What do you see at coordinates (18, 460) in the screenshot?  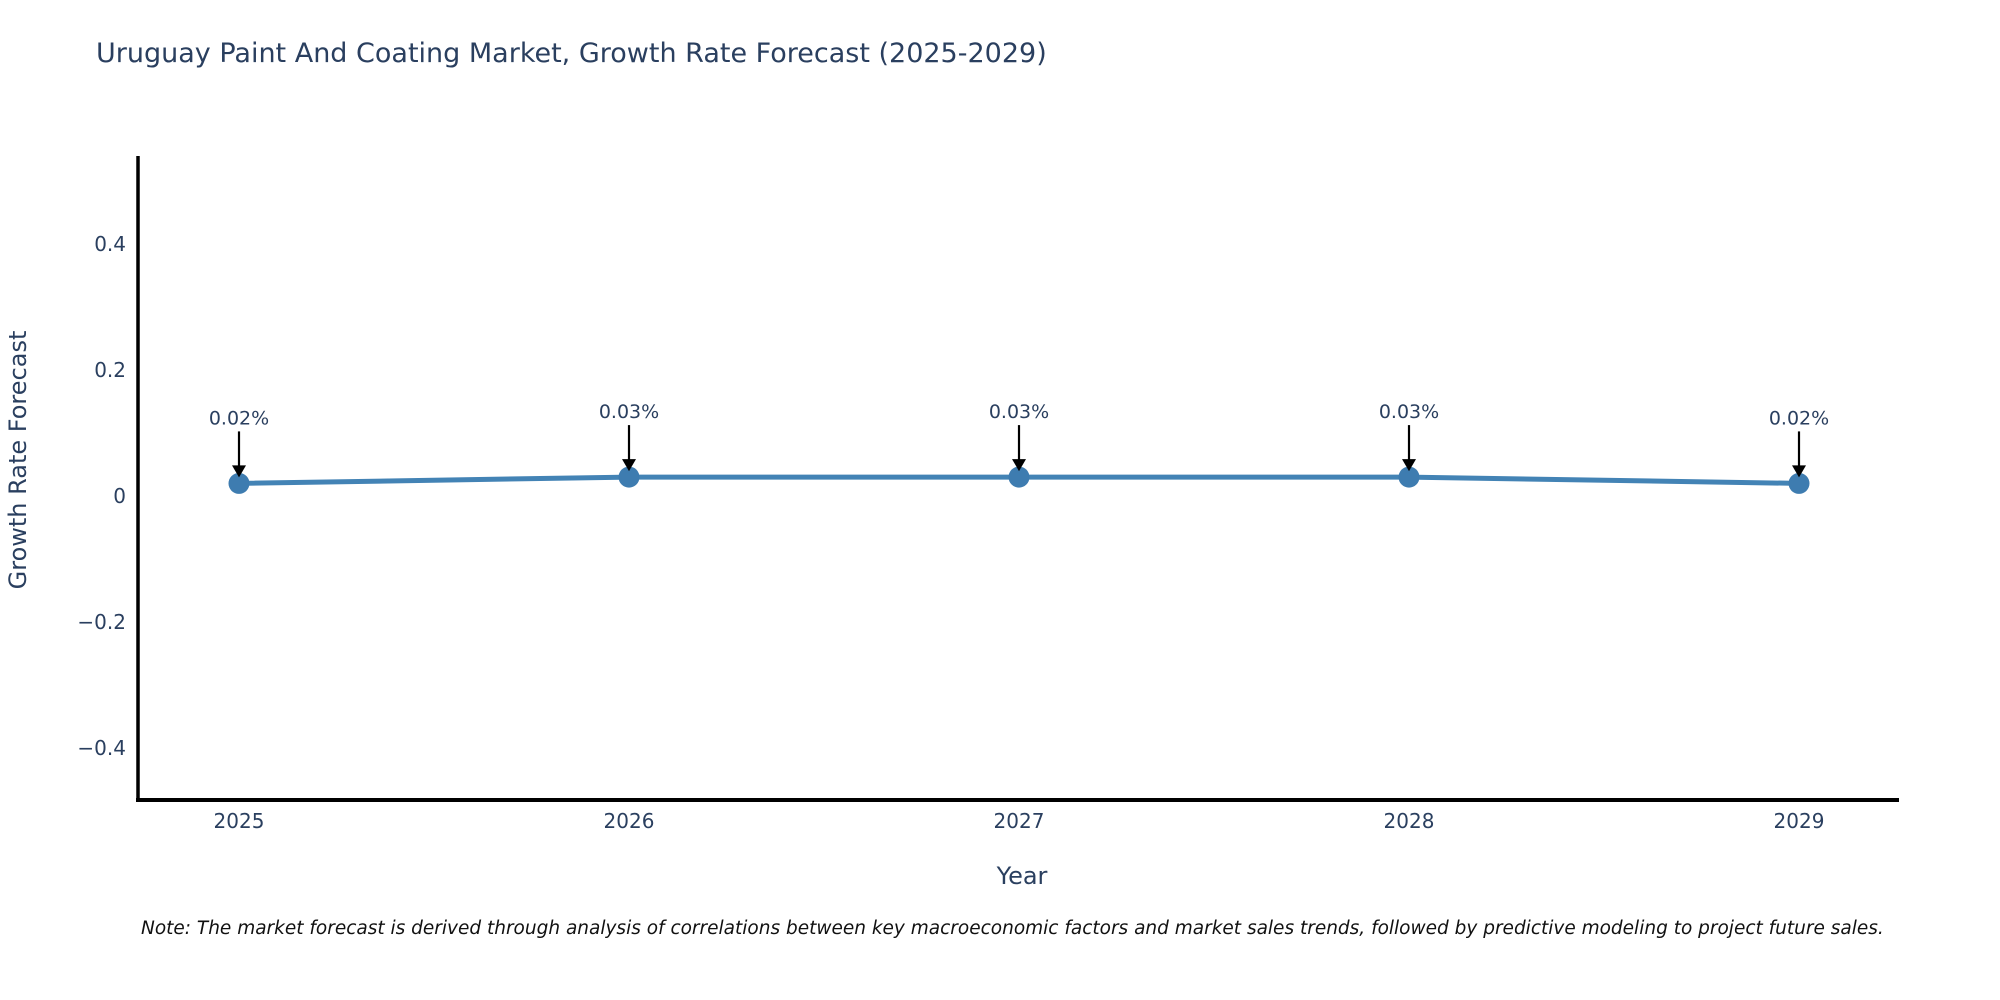 I see `y-axis-title: Growth Rate Forecast` at bounding box center [18, 460].